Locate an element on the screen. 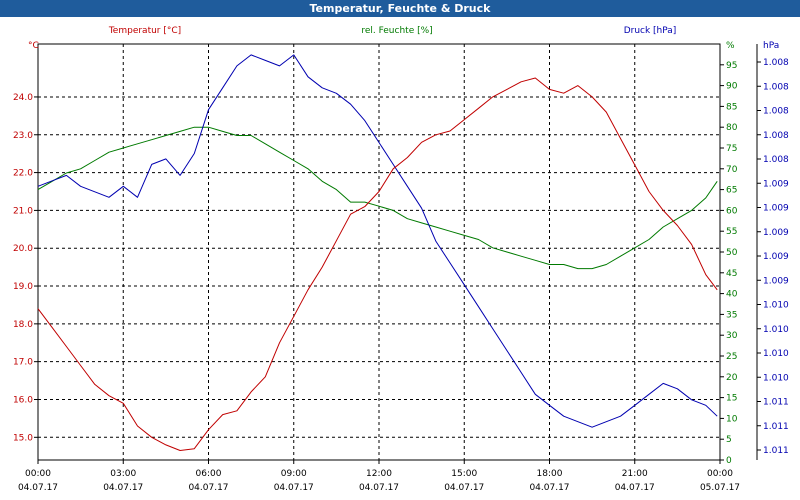 The image size is (800, 500). humidity-tick-label: 50 is located at coordinates (732, 253).